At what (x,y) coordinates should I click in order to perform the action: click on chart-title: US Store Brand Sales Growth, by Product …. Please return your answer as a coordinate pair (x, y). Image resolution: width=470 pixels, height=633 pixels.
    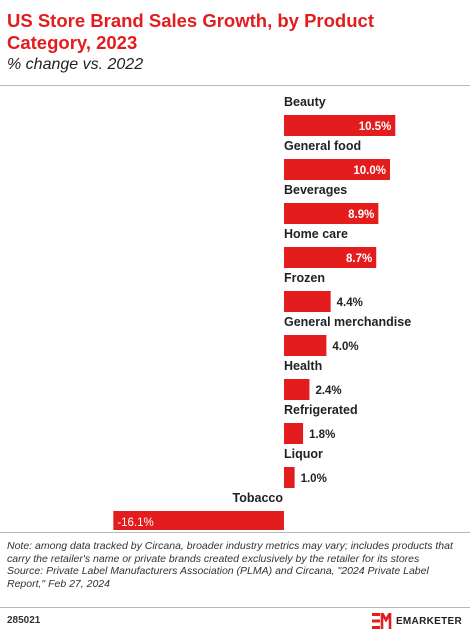
    Looking at the image, I should click on (190, 31).